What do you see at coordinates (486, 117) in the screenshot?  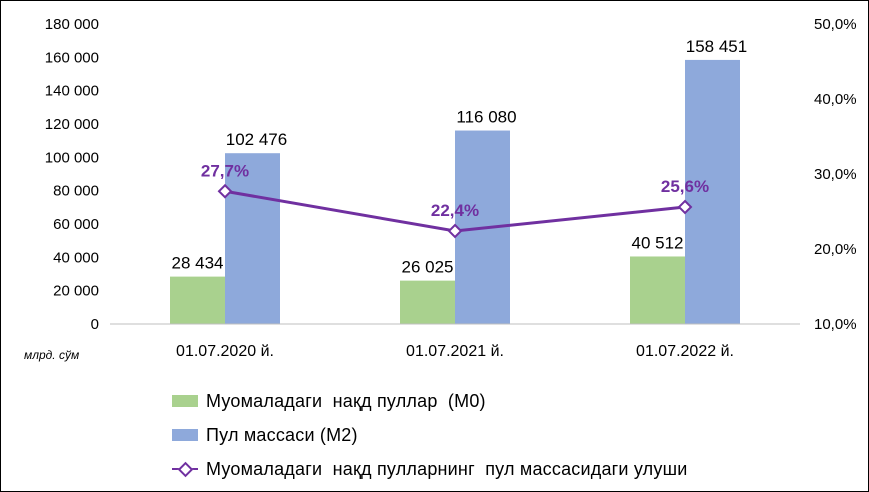 I see `data-label-m2: 116 080` at bounding box center [486, 117].